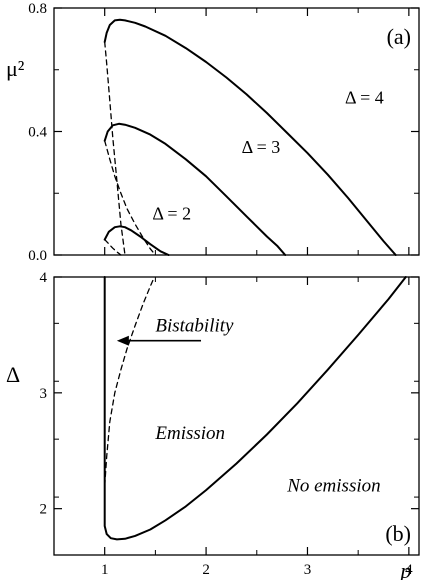  I want to click on x-tick-label: 1, so click(105, 570).